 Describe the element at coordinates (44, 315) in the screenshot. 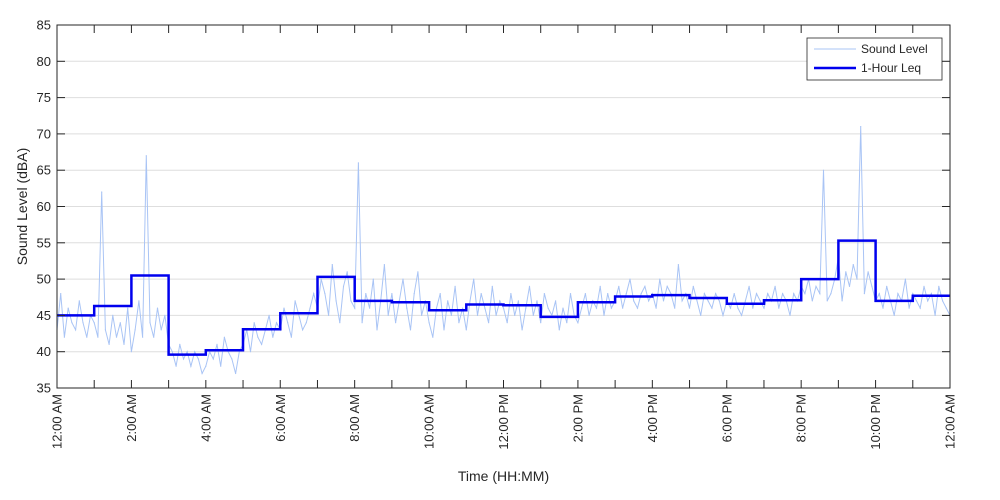

I see `y-tick-label: 45` at that location.